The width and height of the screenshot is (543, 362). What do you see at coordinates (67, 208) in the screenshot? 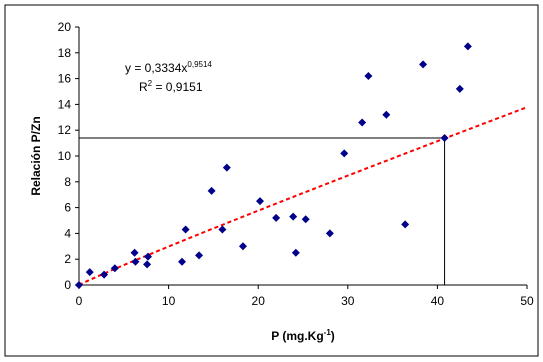
I see `y-tick-label: 6` at bounding box center [67, 208].